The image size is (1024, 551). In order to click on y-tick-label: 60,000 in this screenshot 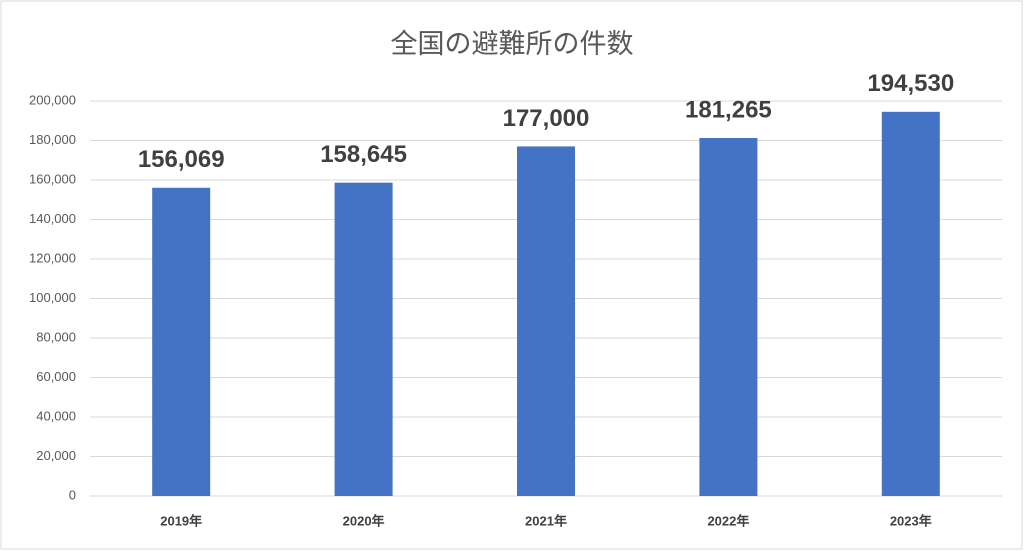, I will do `click(56, 376)`.